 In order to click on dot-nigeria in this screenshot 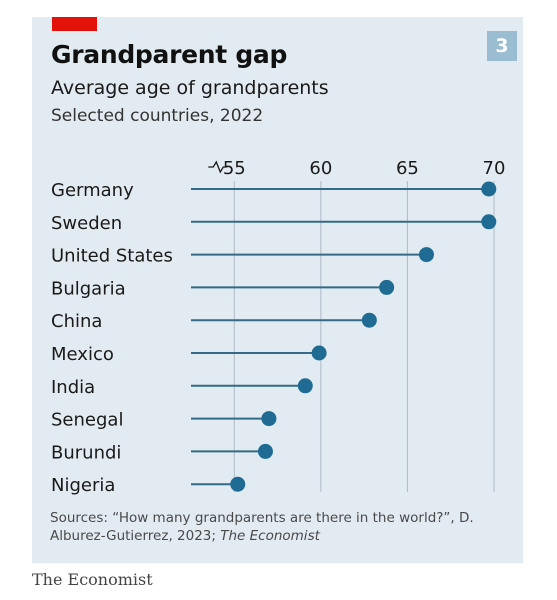, I will do `click(238, 484)`.